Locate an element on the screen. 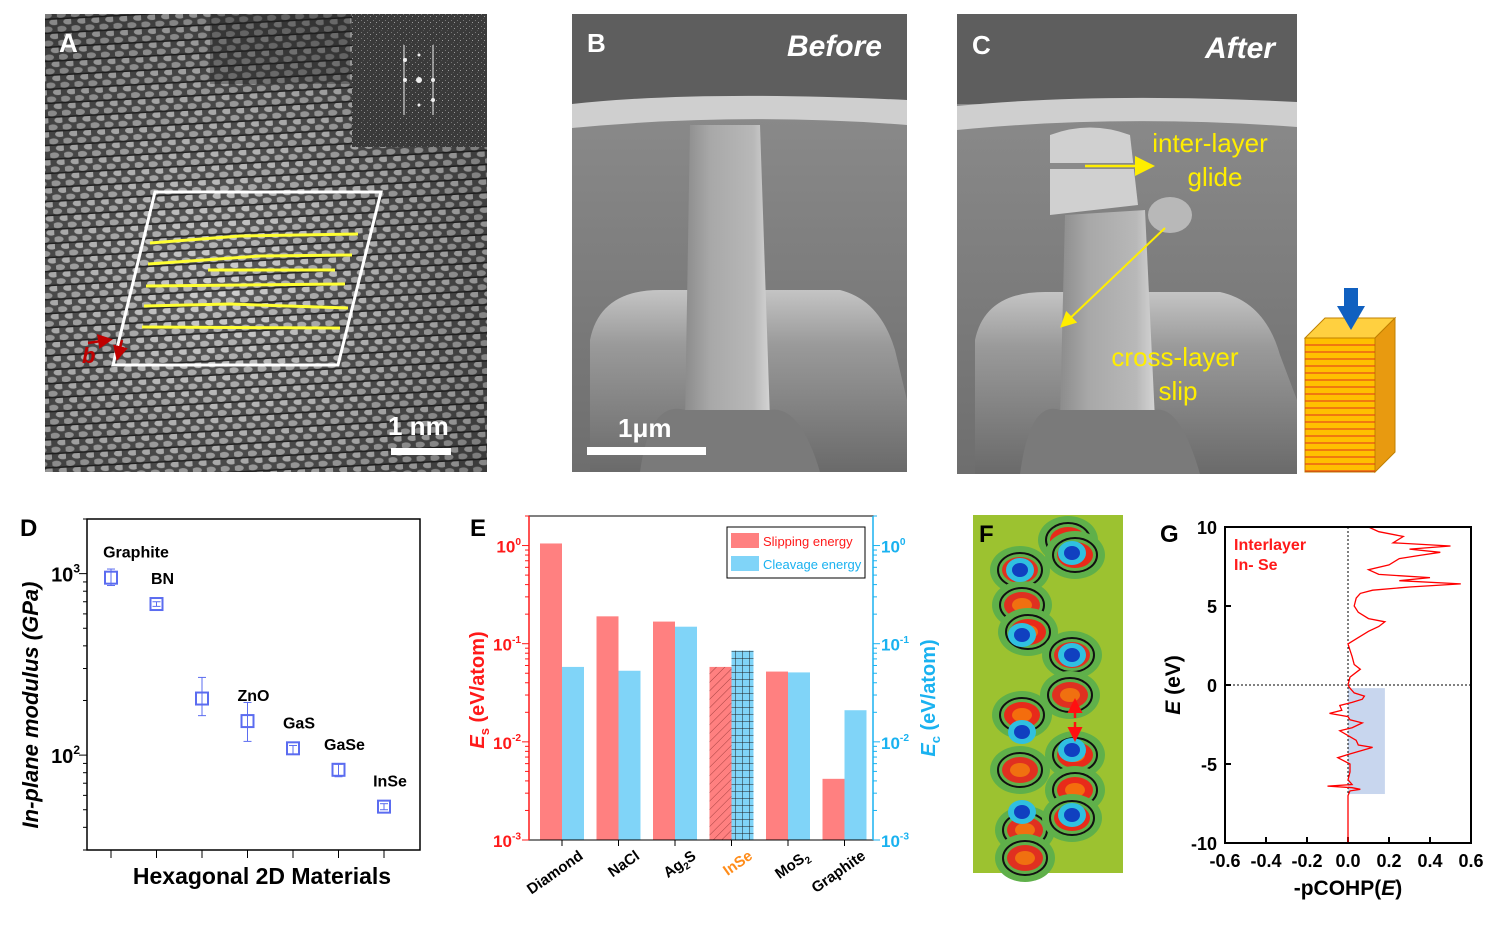 The width and height of the screenshot is (1509, 931). y-tick-label-left-e-exp: -1 is located at coordinates (516, 640).